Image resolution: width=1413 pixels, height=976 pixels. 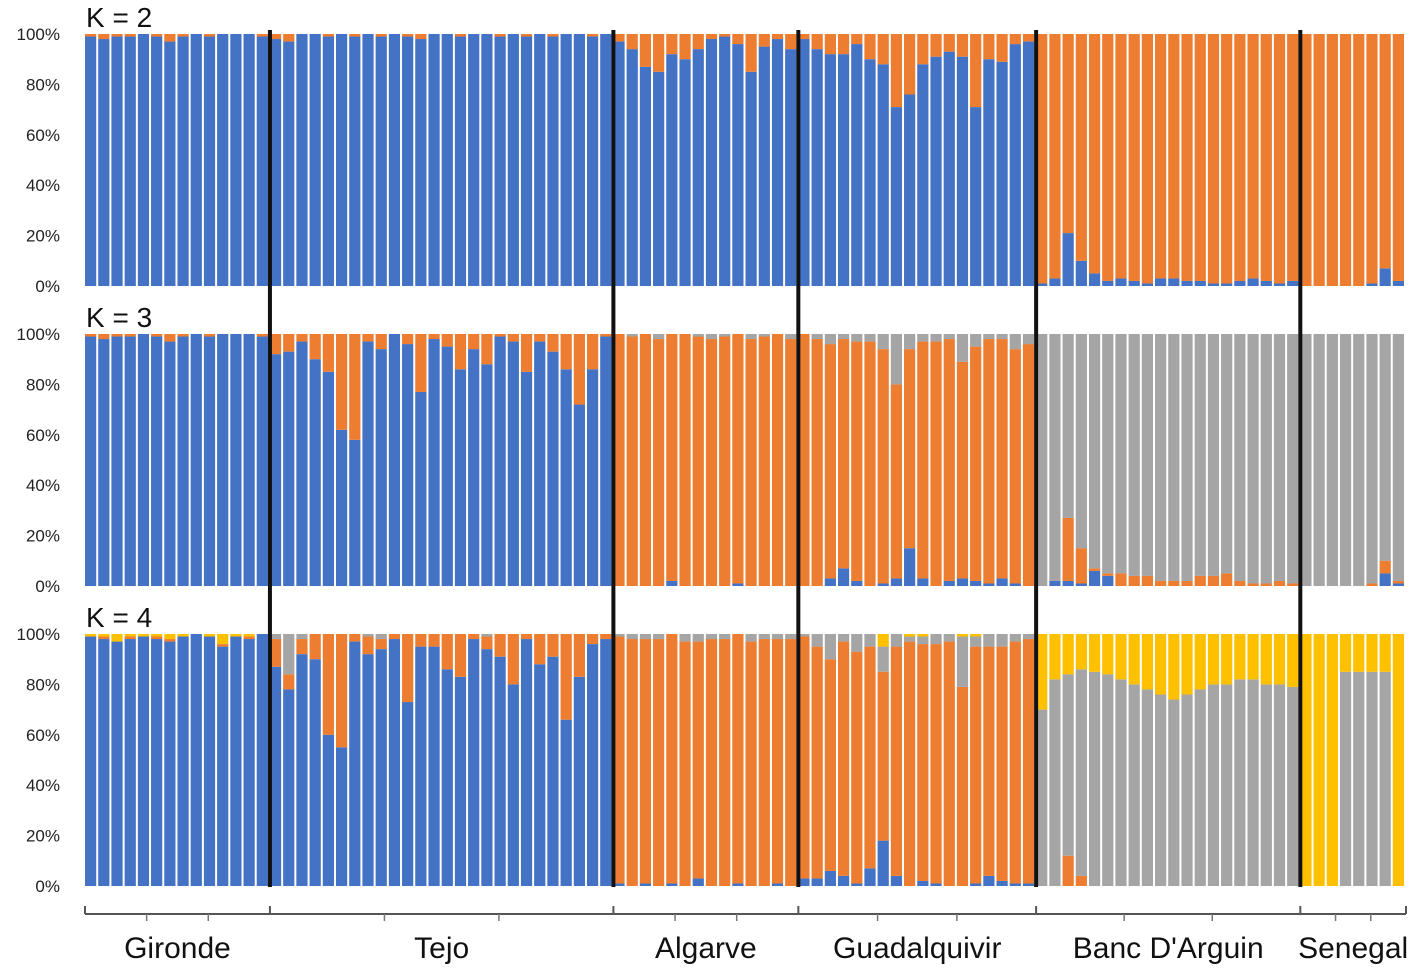 I want to click on population-label: Senegal, so click(x=1353, y=948).